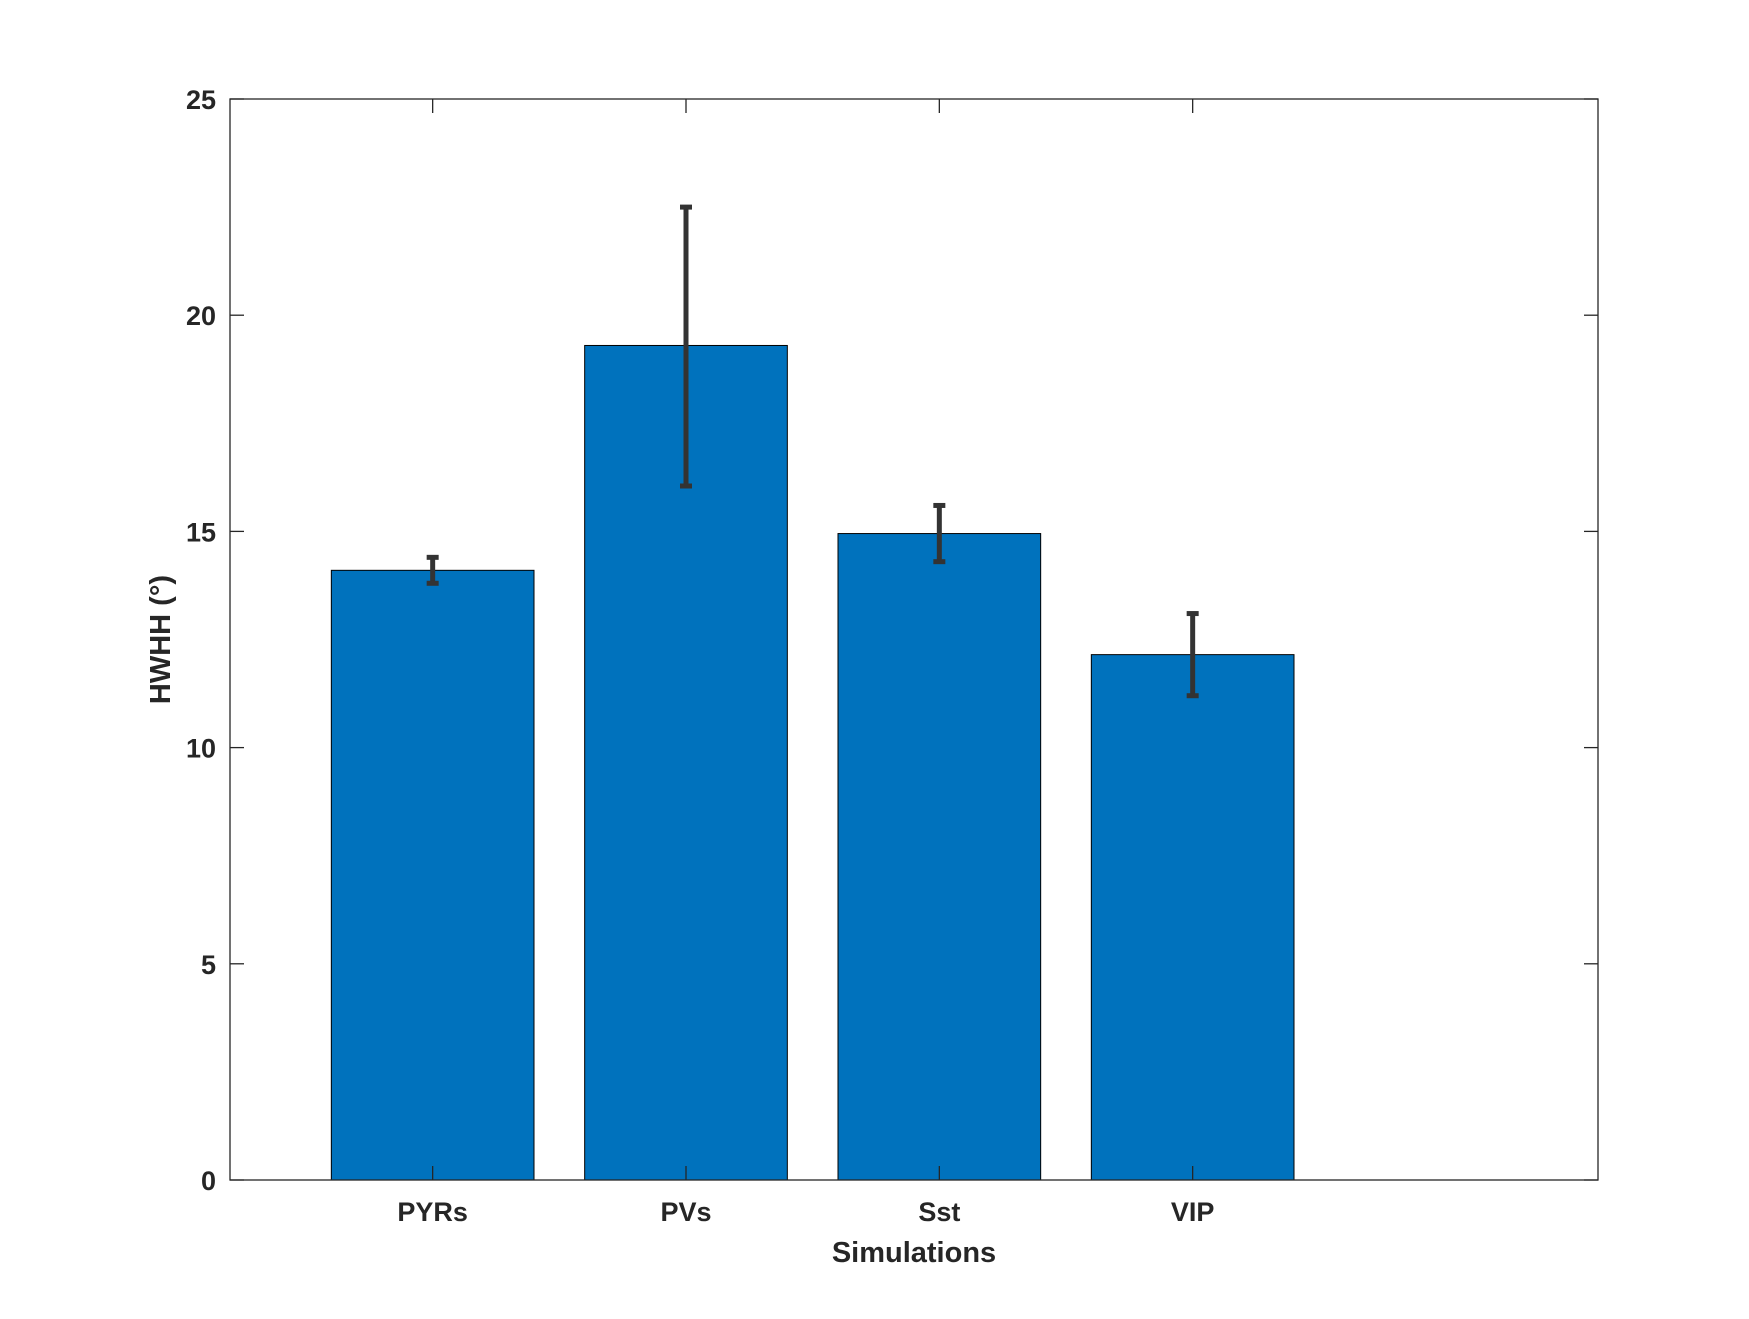 The height and width of the screenshot is (1319, 1749). I want to click on x-tick-label-vip: VIP, so click(1193, 1212).